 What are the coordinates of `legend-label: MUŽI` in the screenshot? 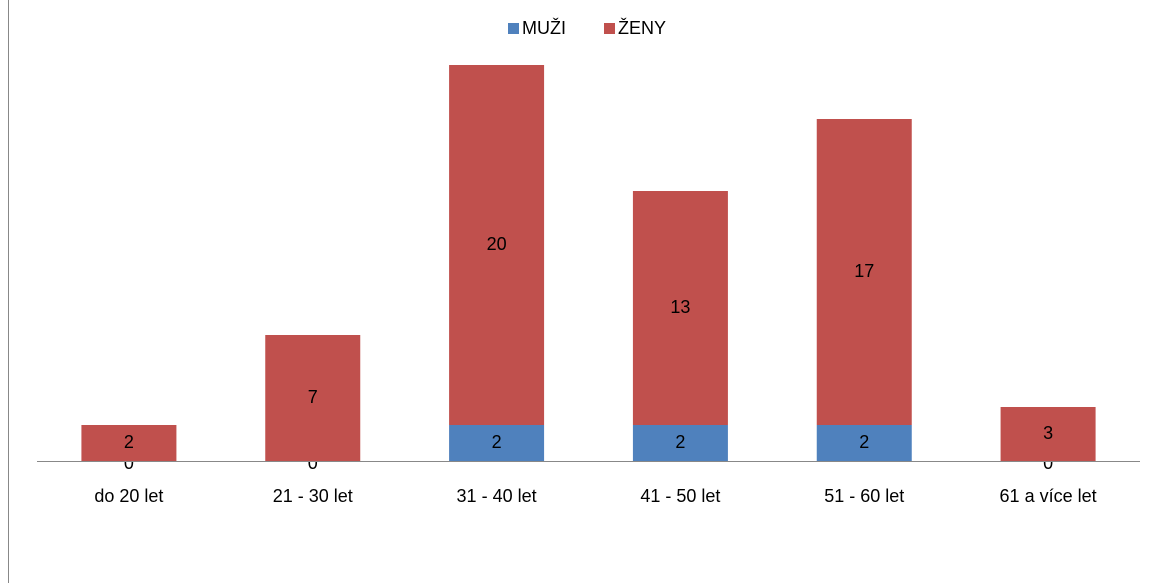 It's located at (544, 28).